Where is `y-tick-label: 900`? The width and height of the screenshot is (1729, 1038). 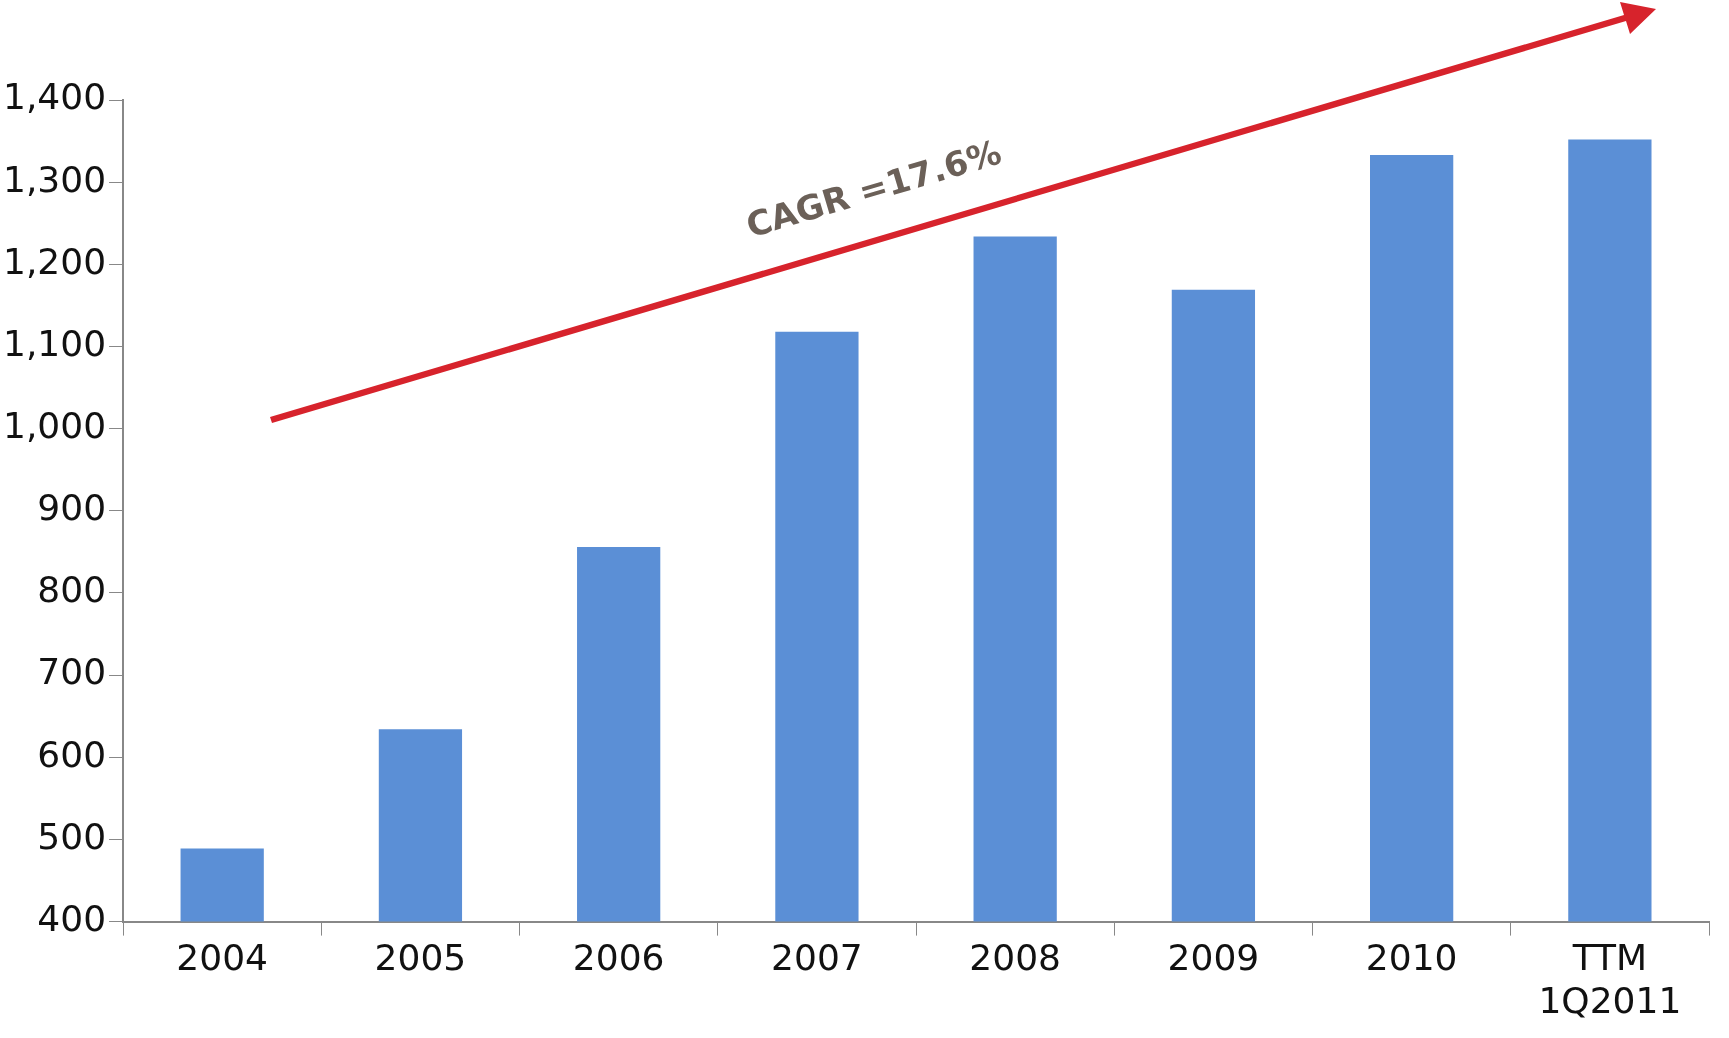 y-tick-label: 900 is located at coordinates (72, 508).